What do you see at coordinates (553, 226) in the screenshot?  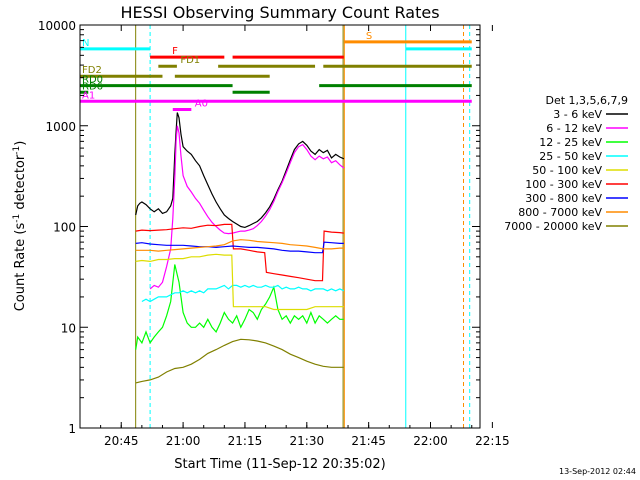 I see `legend-label-8: 7000 - 20000 keV` at bounding box center [553, 226].